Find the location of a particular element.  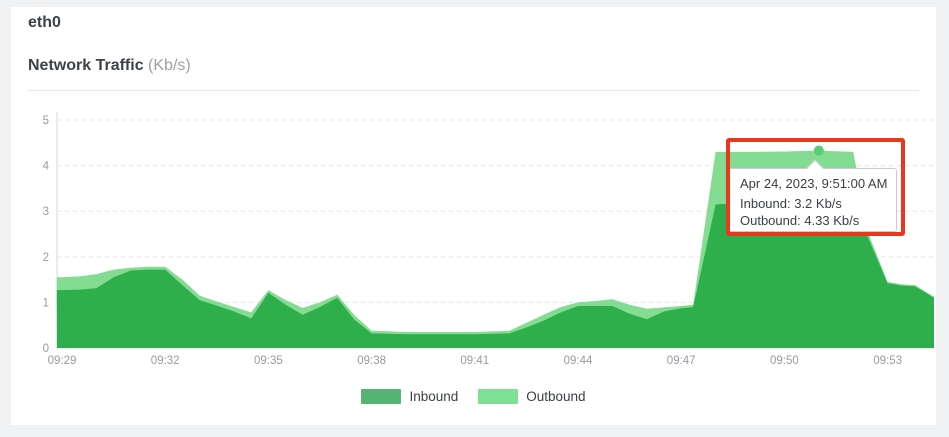

legend-label-outbound: Outbound is located at coordinates (556, 396).